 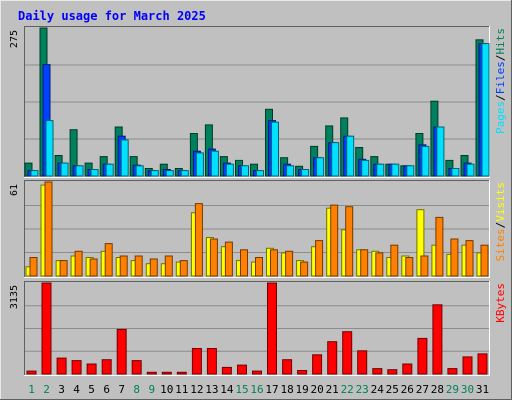 What do you see at coordinates (407, 389) in the screenshot?
I see `day-label-26: 26` at bounding box center [407, 389].